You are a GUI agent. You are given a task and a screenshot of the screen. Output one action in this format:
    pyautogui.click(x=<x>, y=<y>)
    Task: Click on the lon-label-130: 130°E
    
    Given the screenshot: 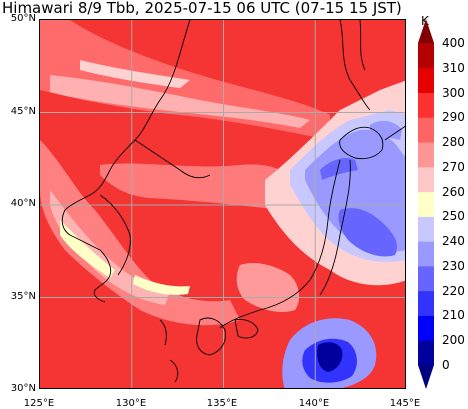 What is the action you would take?
    pyautogui.click(x=131, y=403)
    